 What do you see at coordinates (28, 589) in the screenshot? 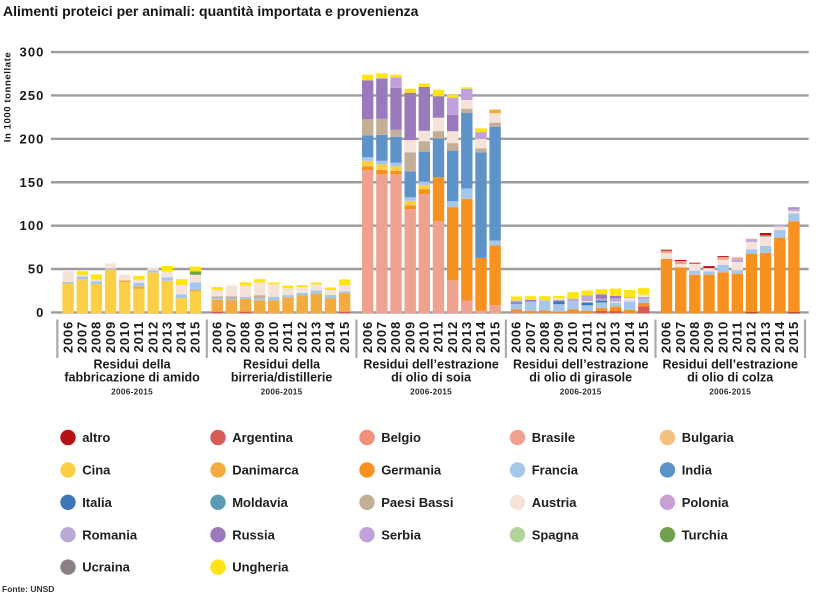
I see `svg-text: Fonte: UNSD` at bounding box center [28, 589].